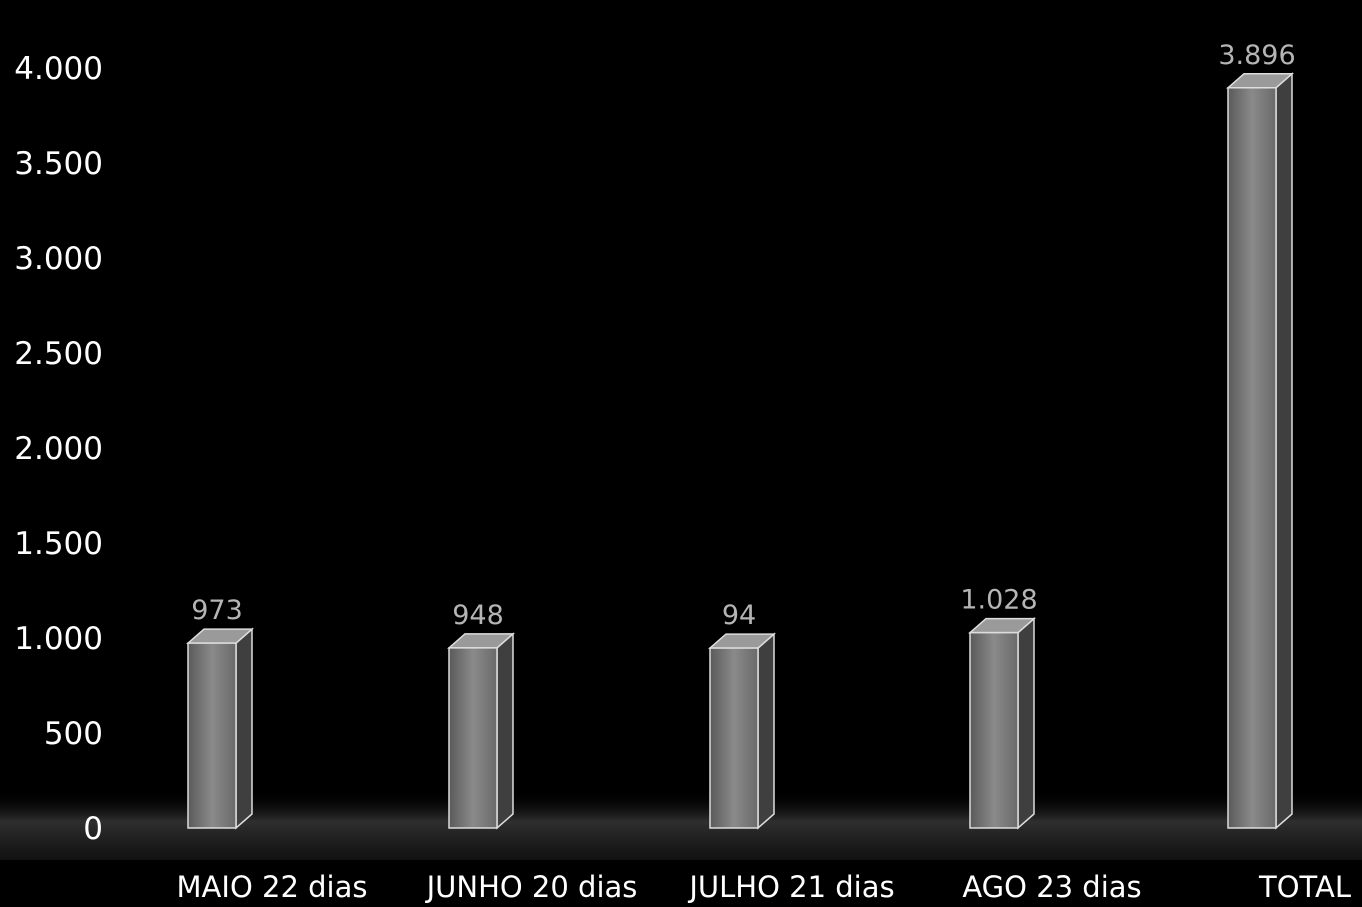  I want to click on data-label: 94, so click(739, 615).